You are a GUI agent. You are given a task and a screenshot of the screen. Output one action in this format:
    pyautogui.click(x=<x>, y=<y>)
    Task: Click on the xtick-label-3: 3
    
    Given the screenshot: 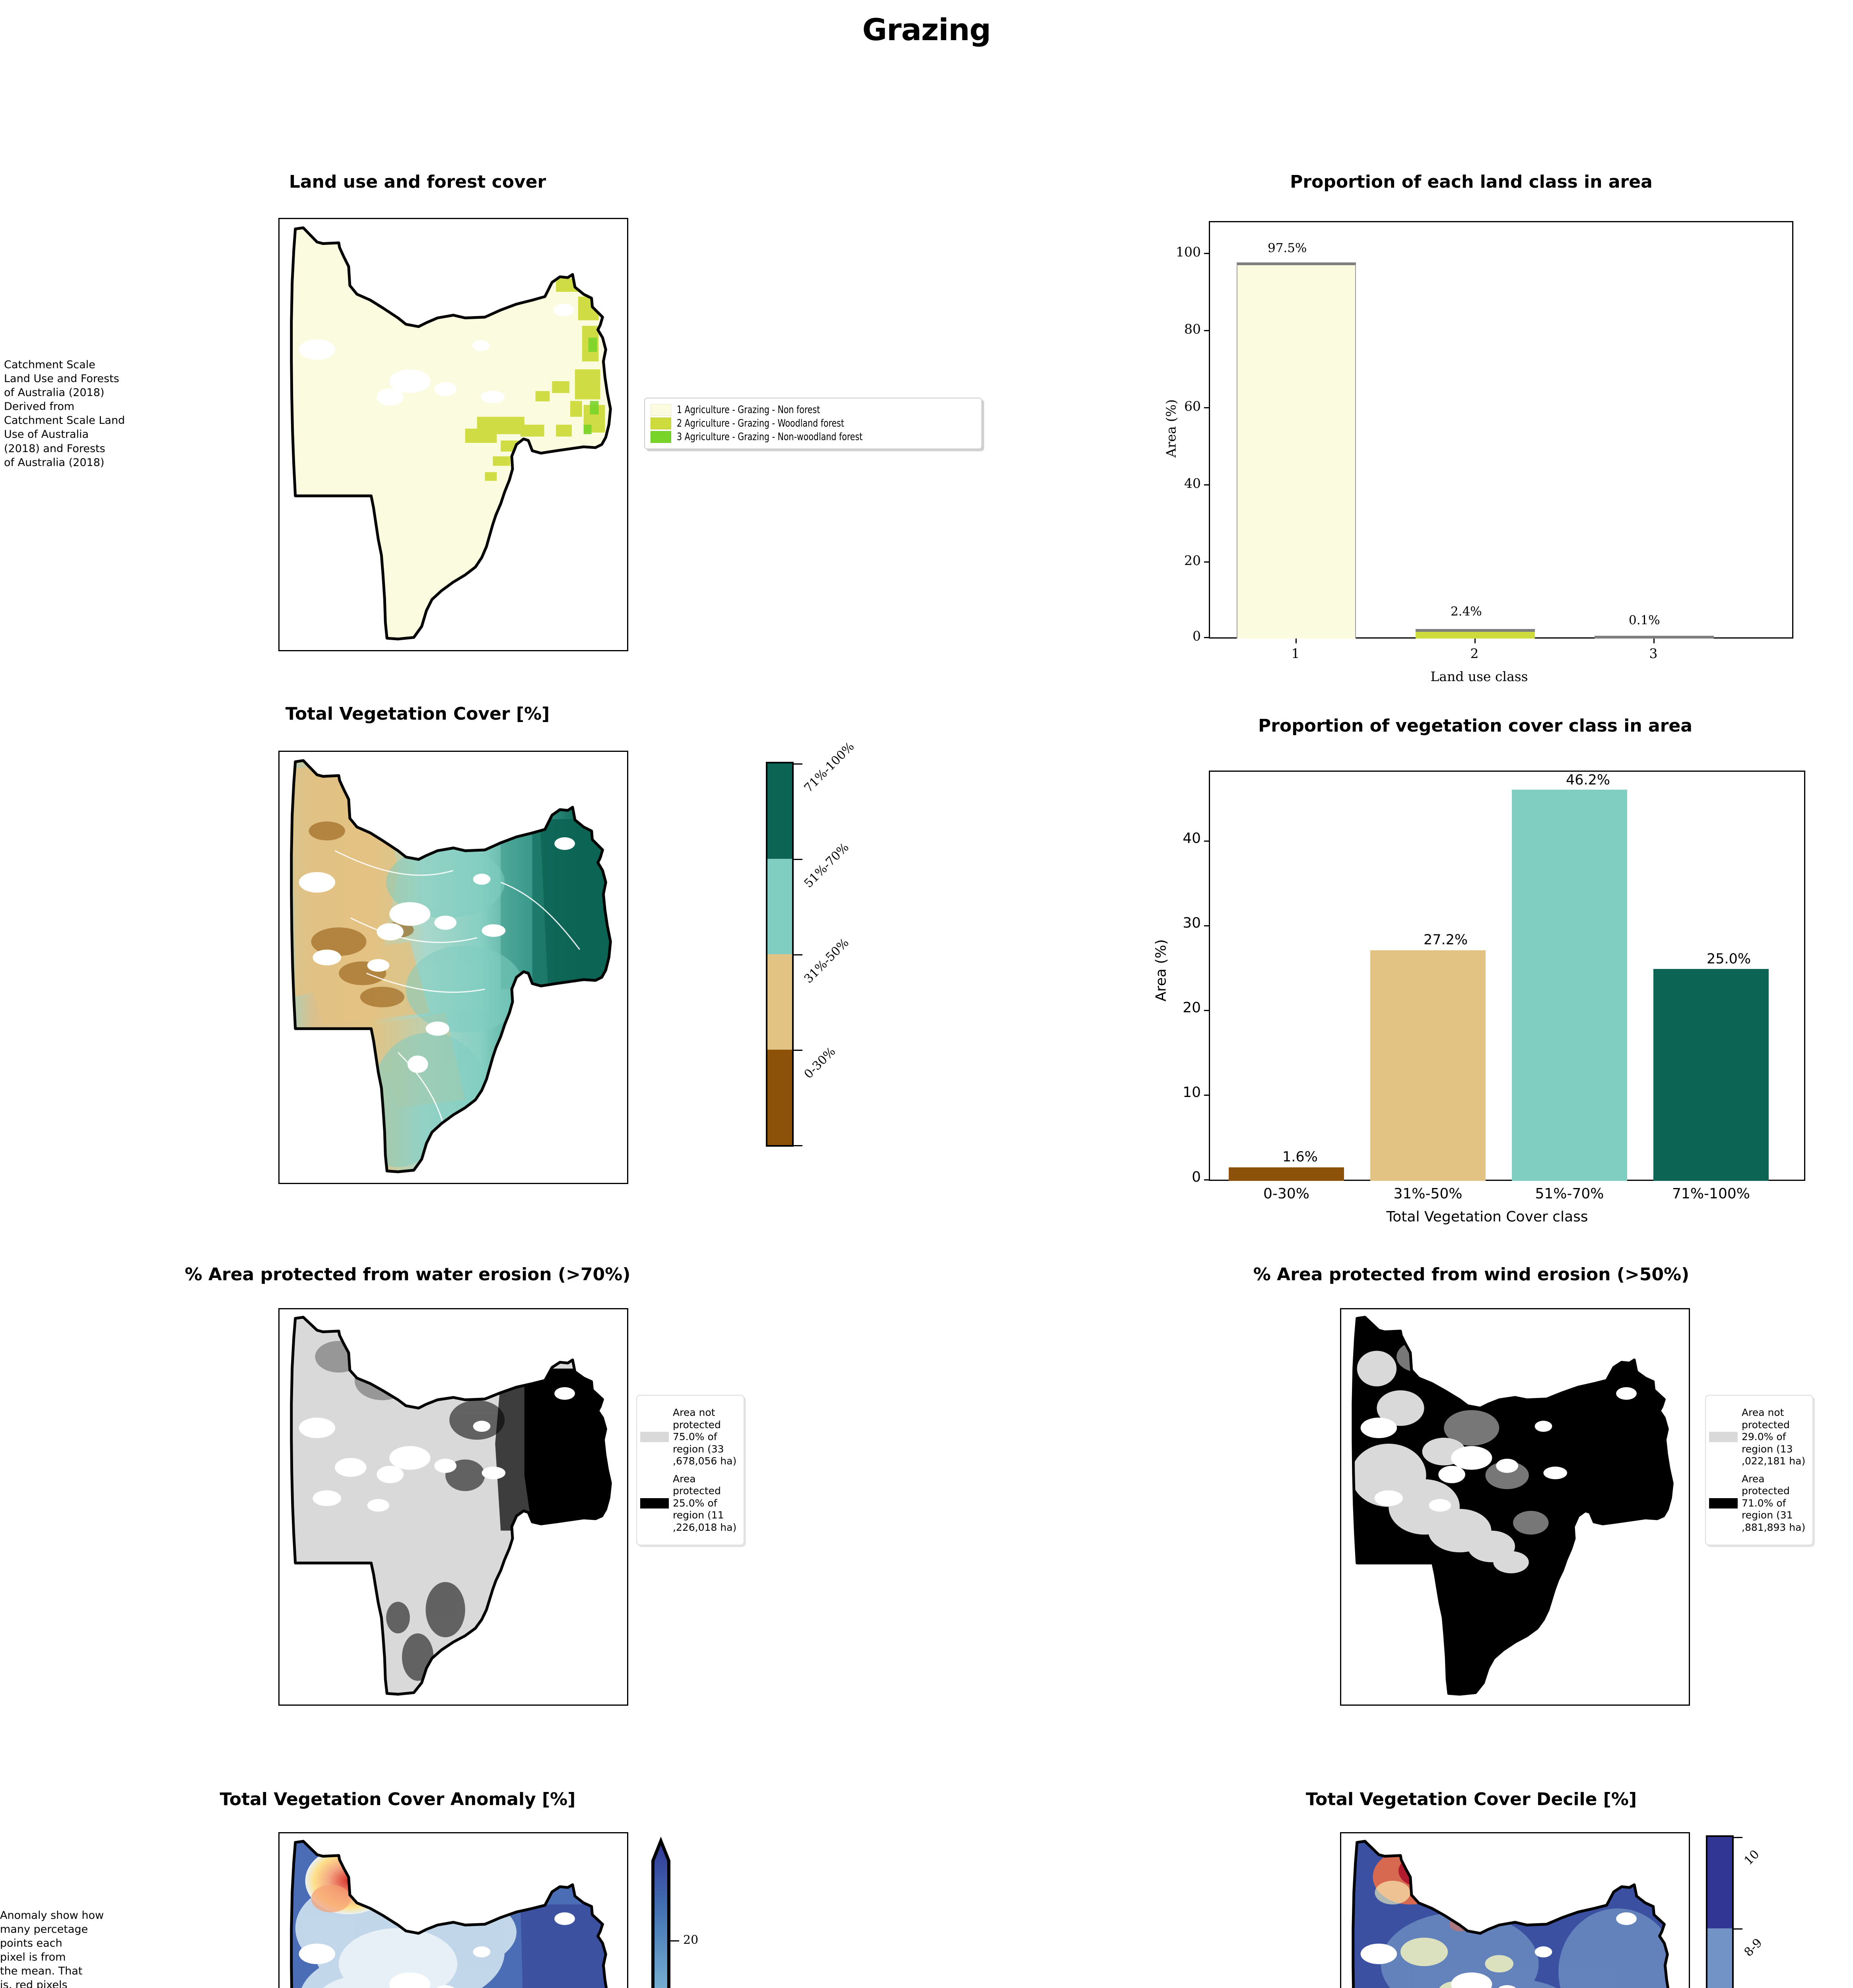 What is the action you would take?
    pyautogui.click(x=1653, y=653)
    